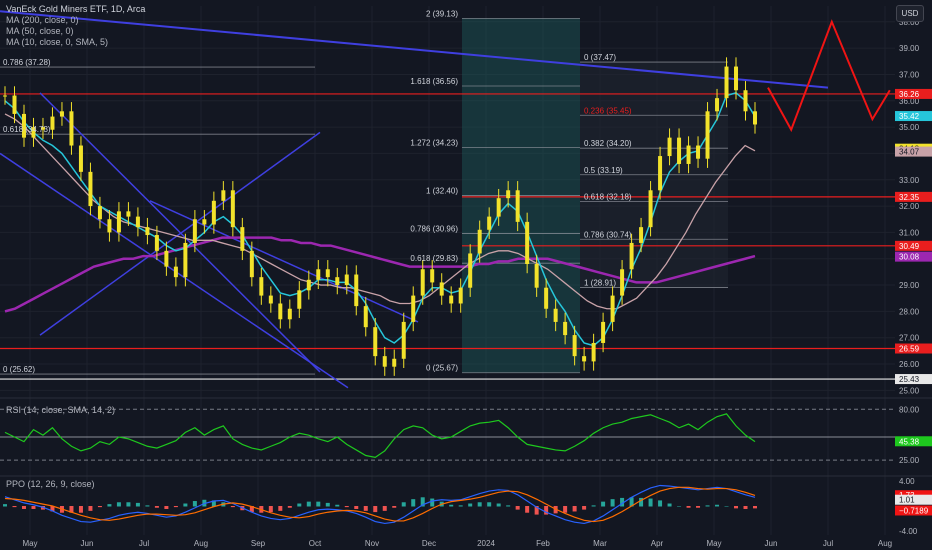 The height and width of the screenshot is (550, 932). I want to click on fan-line, so click(180, 233).